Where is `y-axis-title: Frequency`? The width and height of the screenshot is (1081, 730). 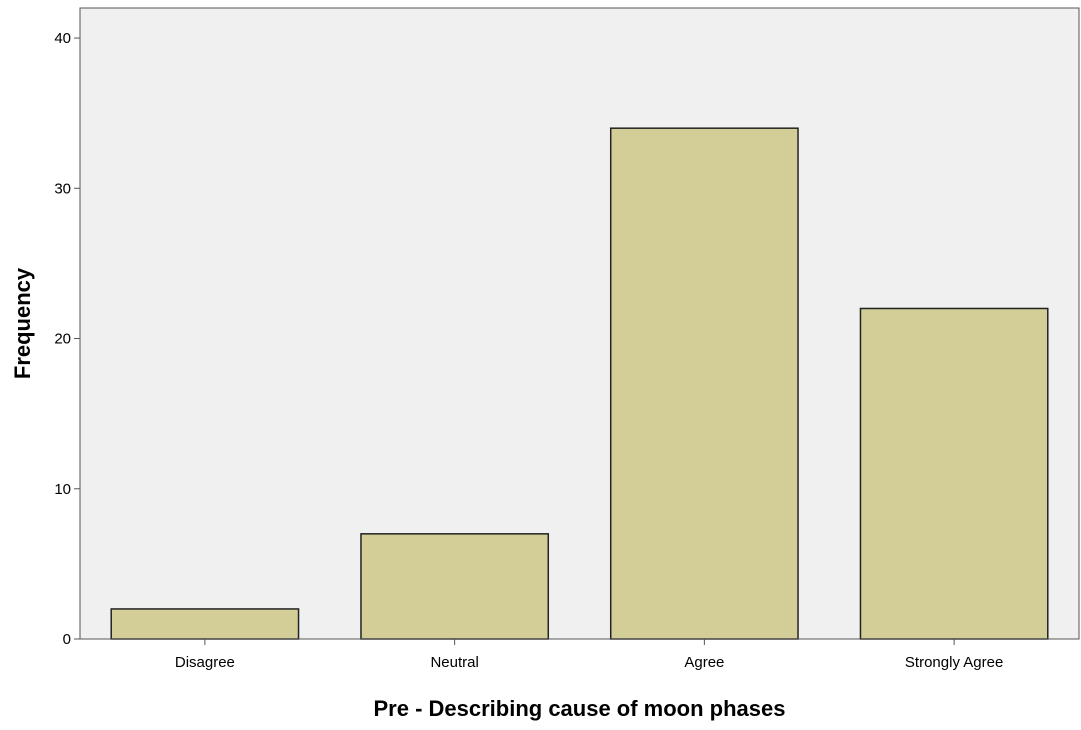 y-axis-title: Frequency is located at coordinates (22, 323).